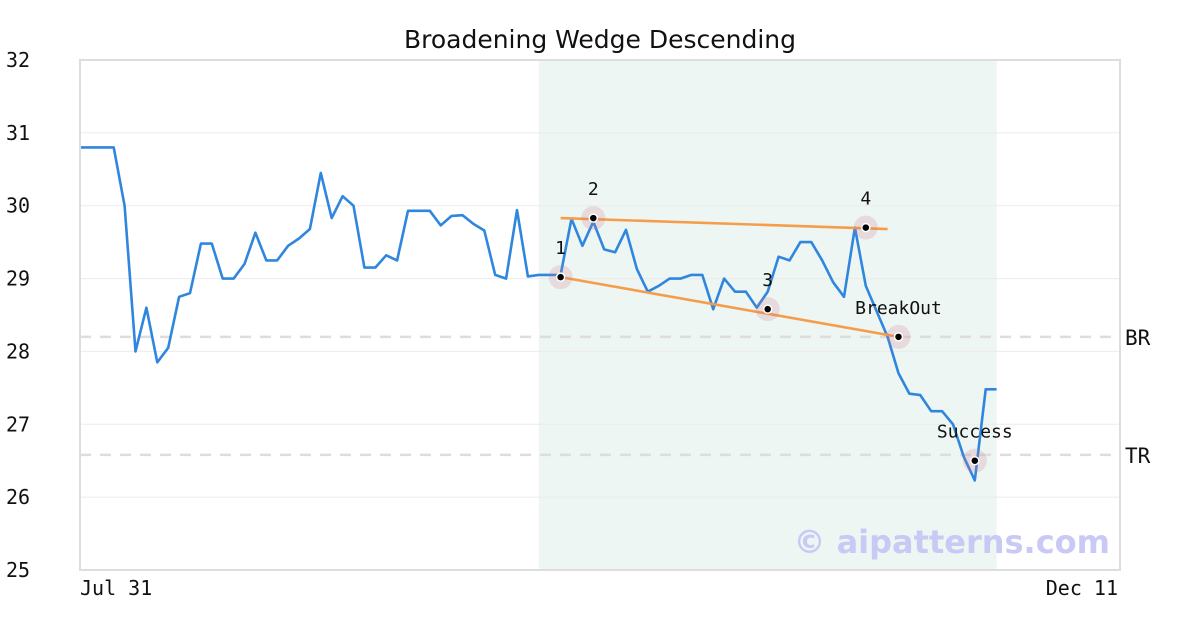 This screenshot has width=1200, height=630. I want to click on marker-label: 3, so click(767, 280).